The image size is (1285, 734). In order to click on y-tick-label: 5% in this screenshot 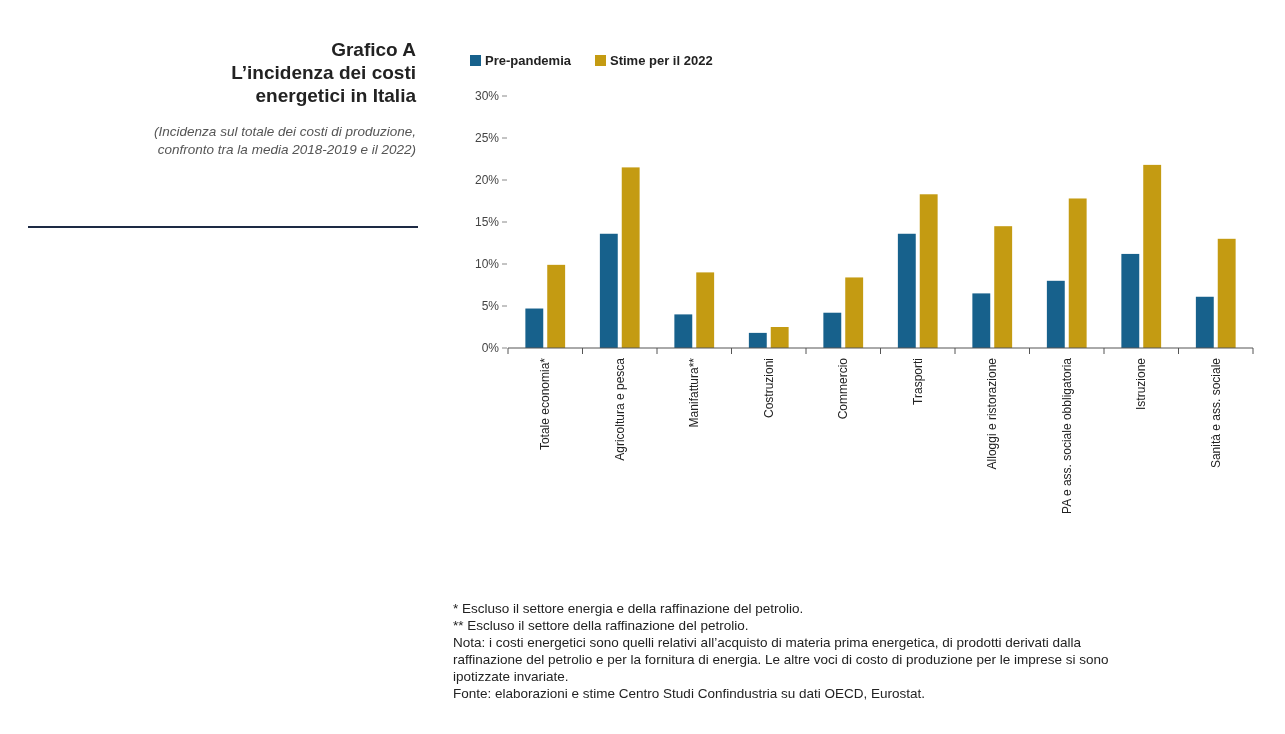, I will do `click(490, 306)`.